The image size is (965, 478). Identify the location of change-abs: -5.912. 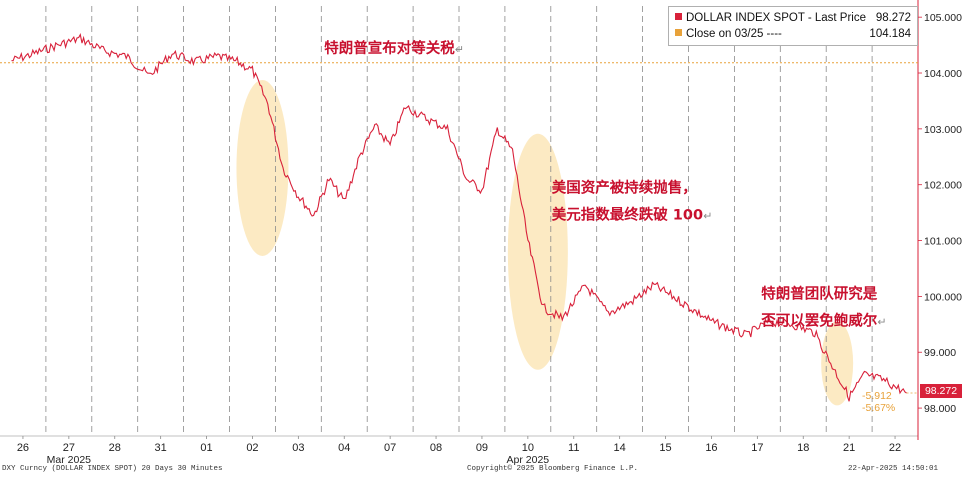
(877, 396).